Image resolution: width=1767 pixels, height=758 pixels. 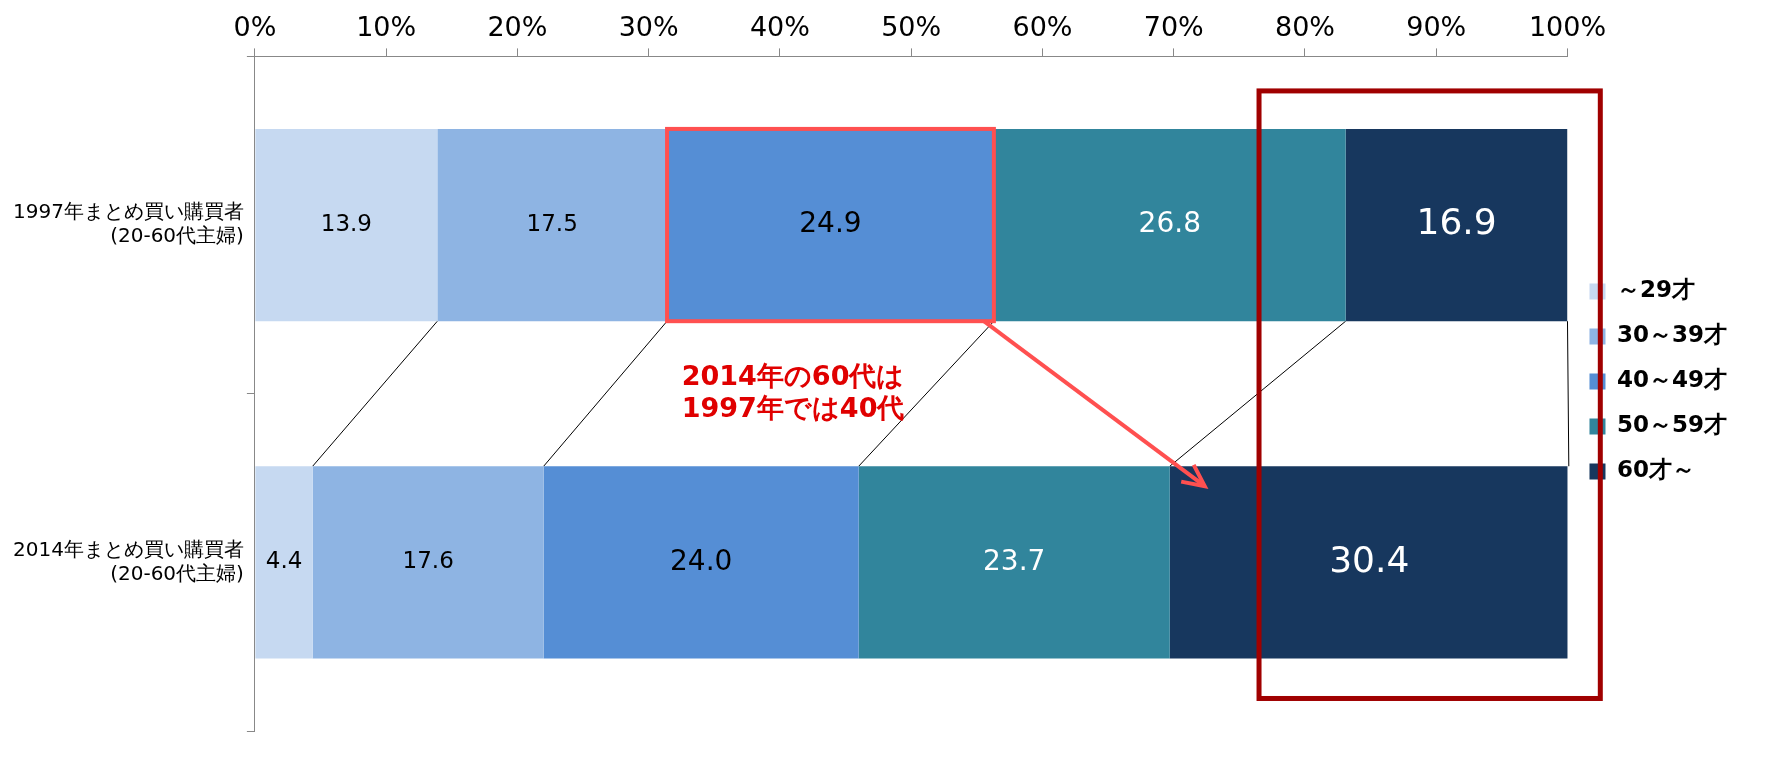 I want to click on x-tick-label: 60%, so click(x=1042, y=27).